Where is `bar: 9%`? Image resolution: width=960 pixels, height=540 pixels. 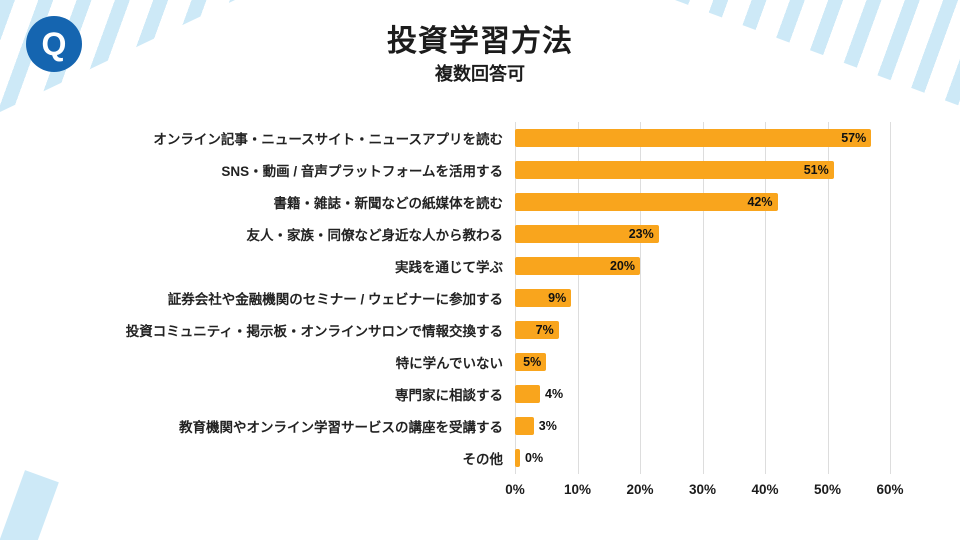 bar: 9% is located at coordinates (543, 298).